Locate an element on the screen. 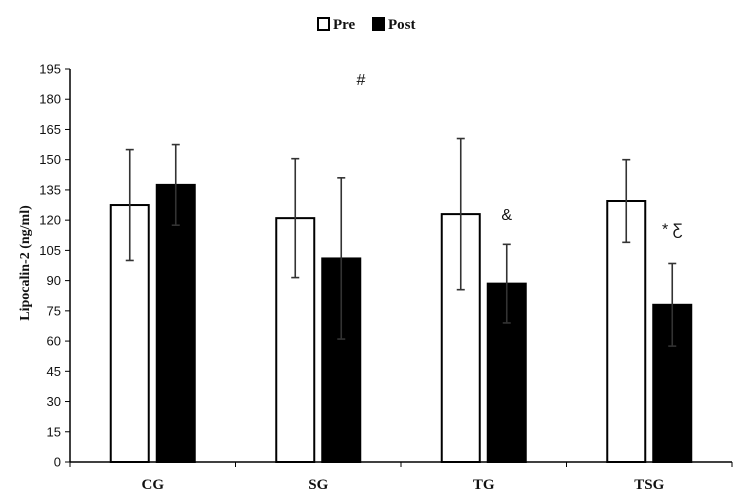 The height and width of the screenshot is (501, 744). bar-post is located at coordinates (175, 323).